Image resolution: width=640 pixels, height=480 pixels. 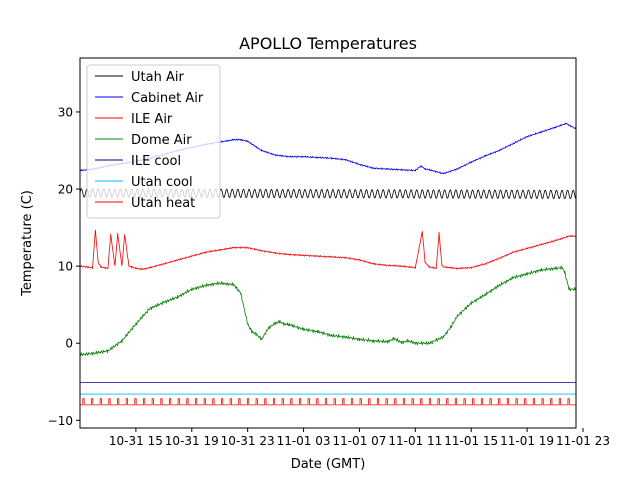 I want to click on legend-label-utah-cool: Utah cool, so click(x=162, y=182).